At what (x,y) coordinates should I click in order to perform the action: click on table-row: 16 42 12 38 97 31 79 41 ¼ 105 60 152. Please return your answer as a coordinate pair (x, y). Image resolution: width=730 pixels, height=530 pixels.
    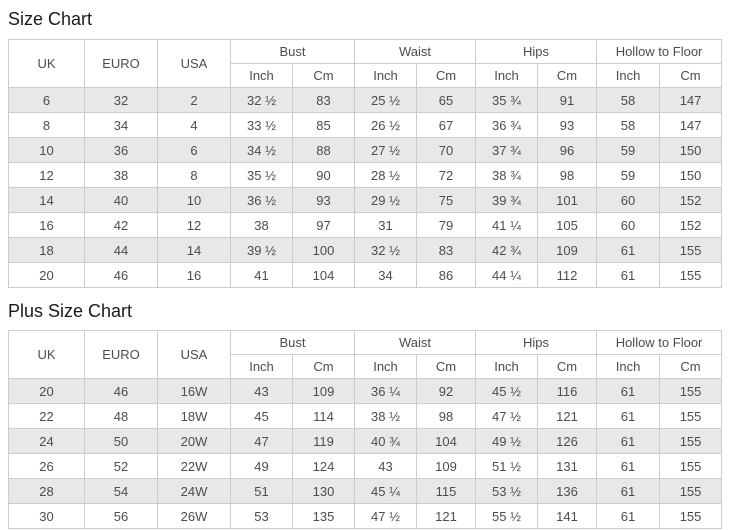
    Looking at the image, I should click on (365, 225).